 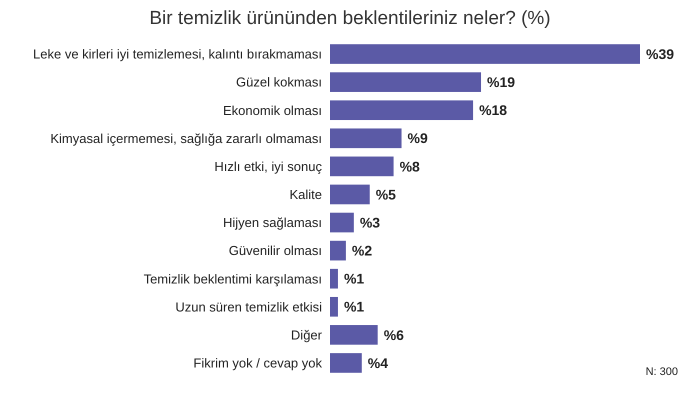 I want to click on data-label: %18, so click(x=493, y=110).